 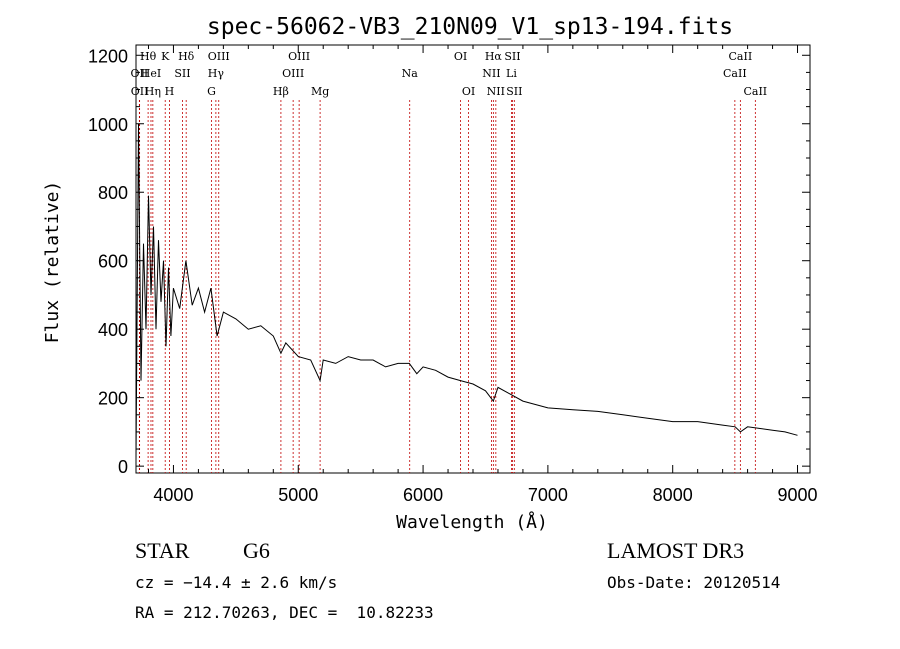 I want to click on y-tick-label: 800, so click(x=113, y=193).